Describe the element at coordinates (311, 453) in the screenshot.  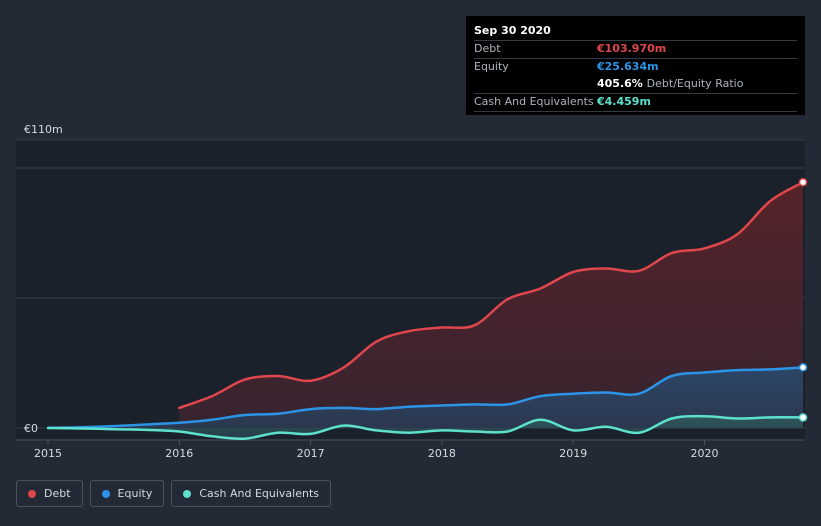
I see `x-tick-label: 2017` at that location.